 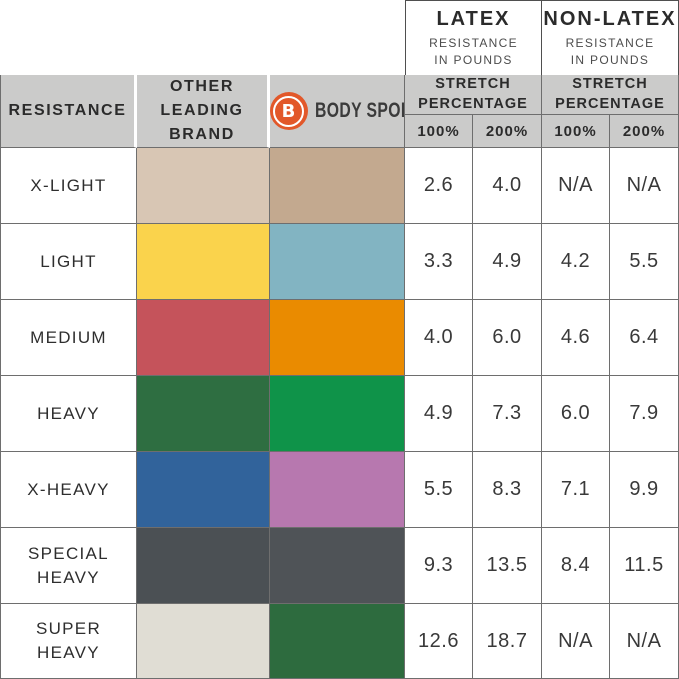 I want to click on value-cell: 7.1, so click(x=576, y=490).